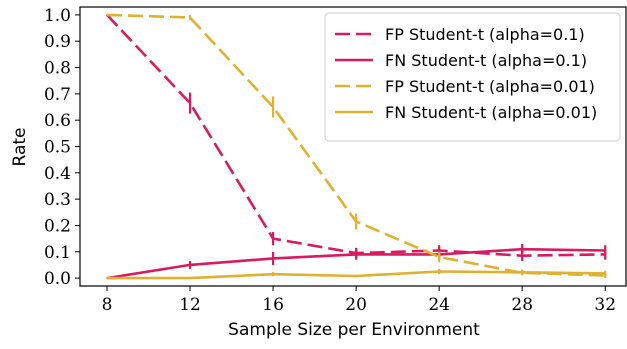 This screenshot has width=627, height=349. I want to click on x-axis: 8 12 16 20 24 28 32, so click(359, 300).